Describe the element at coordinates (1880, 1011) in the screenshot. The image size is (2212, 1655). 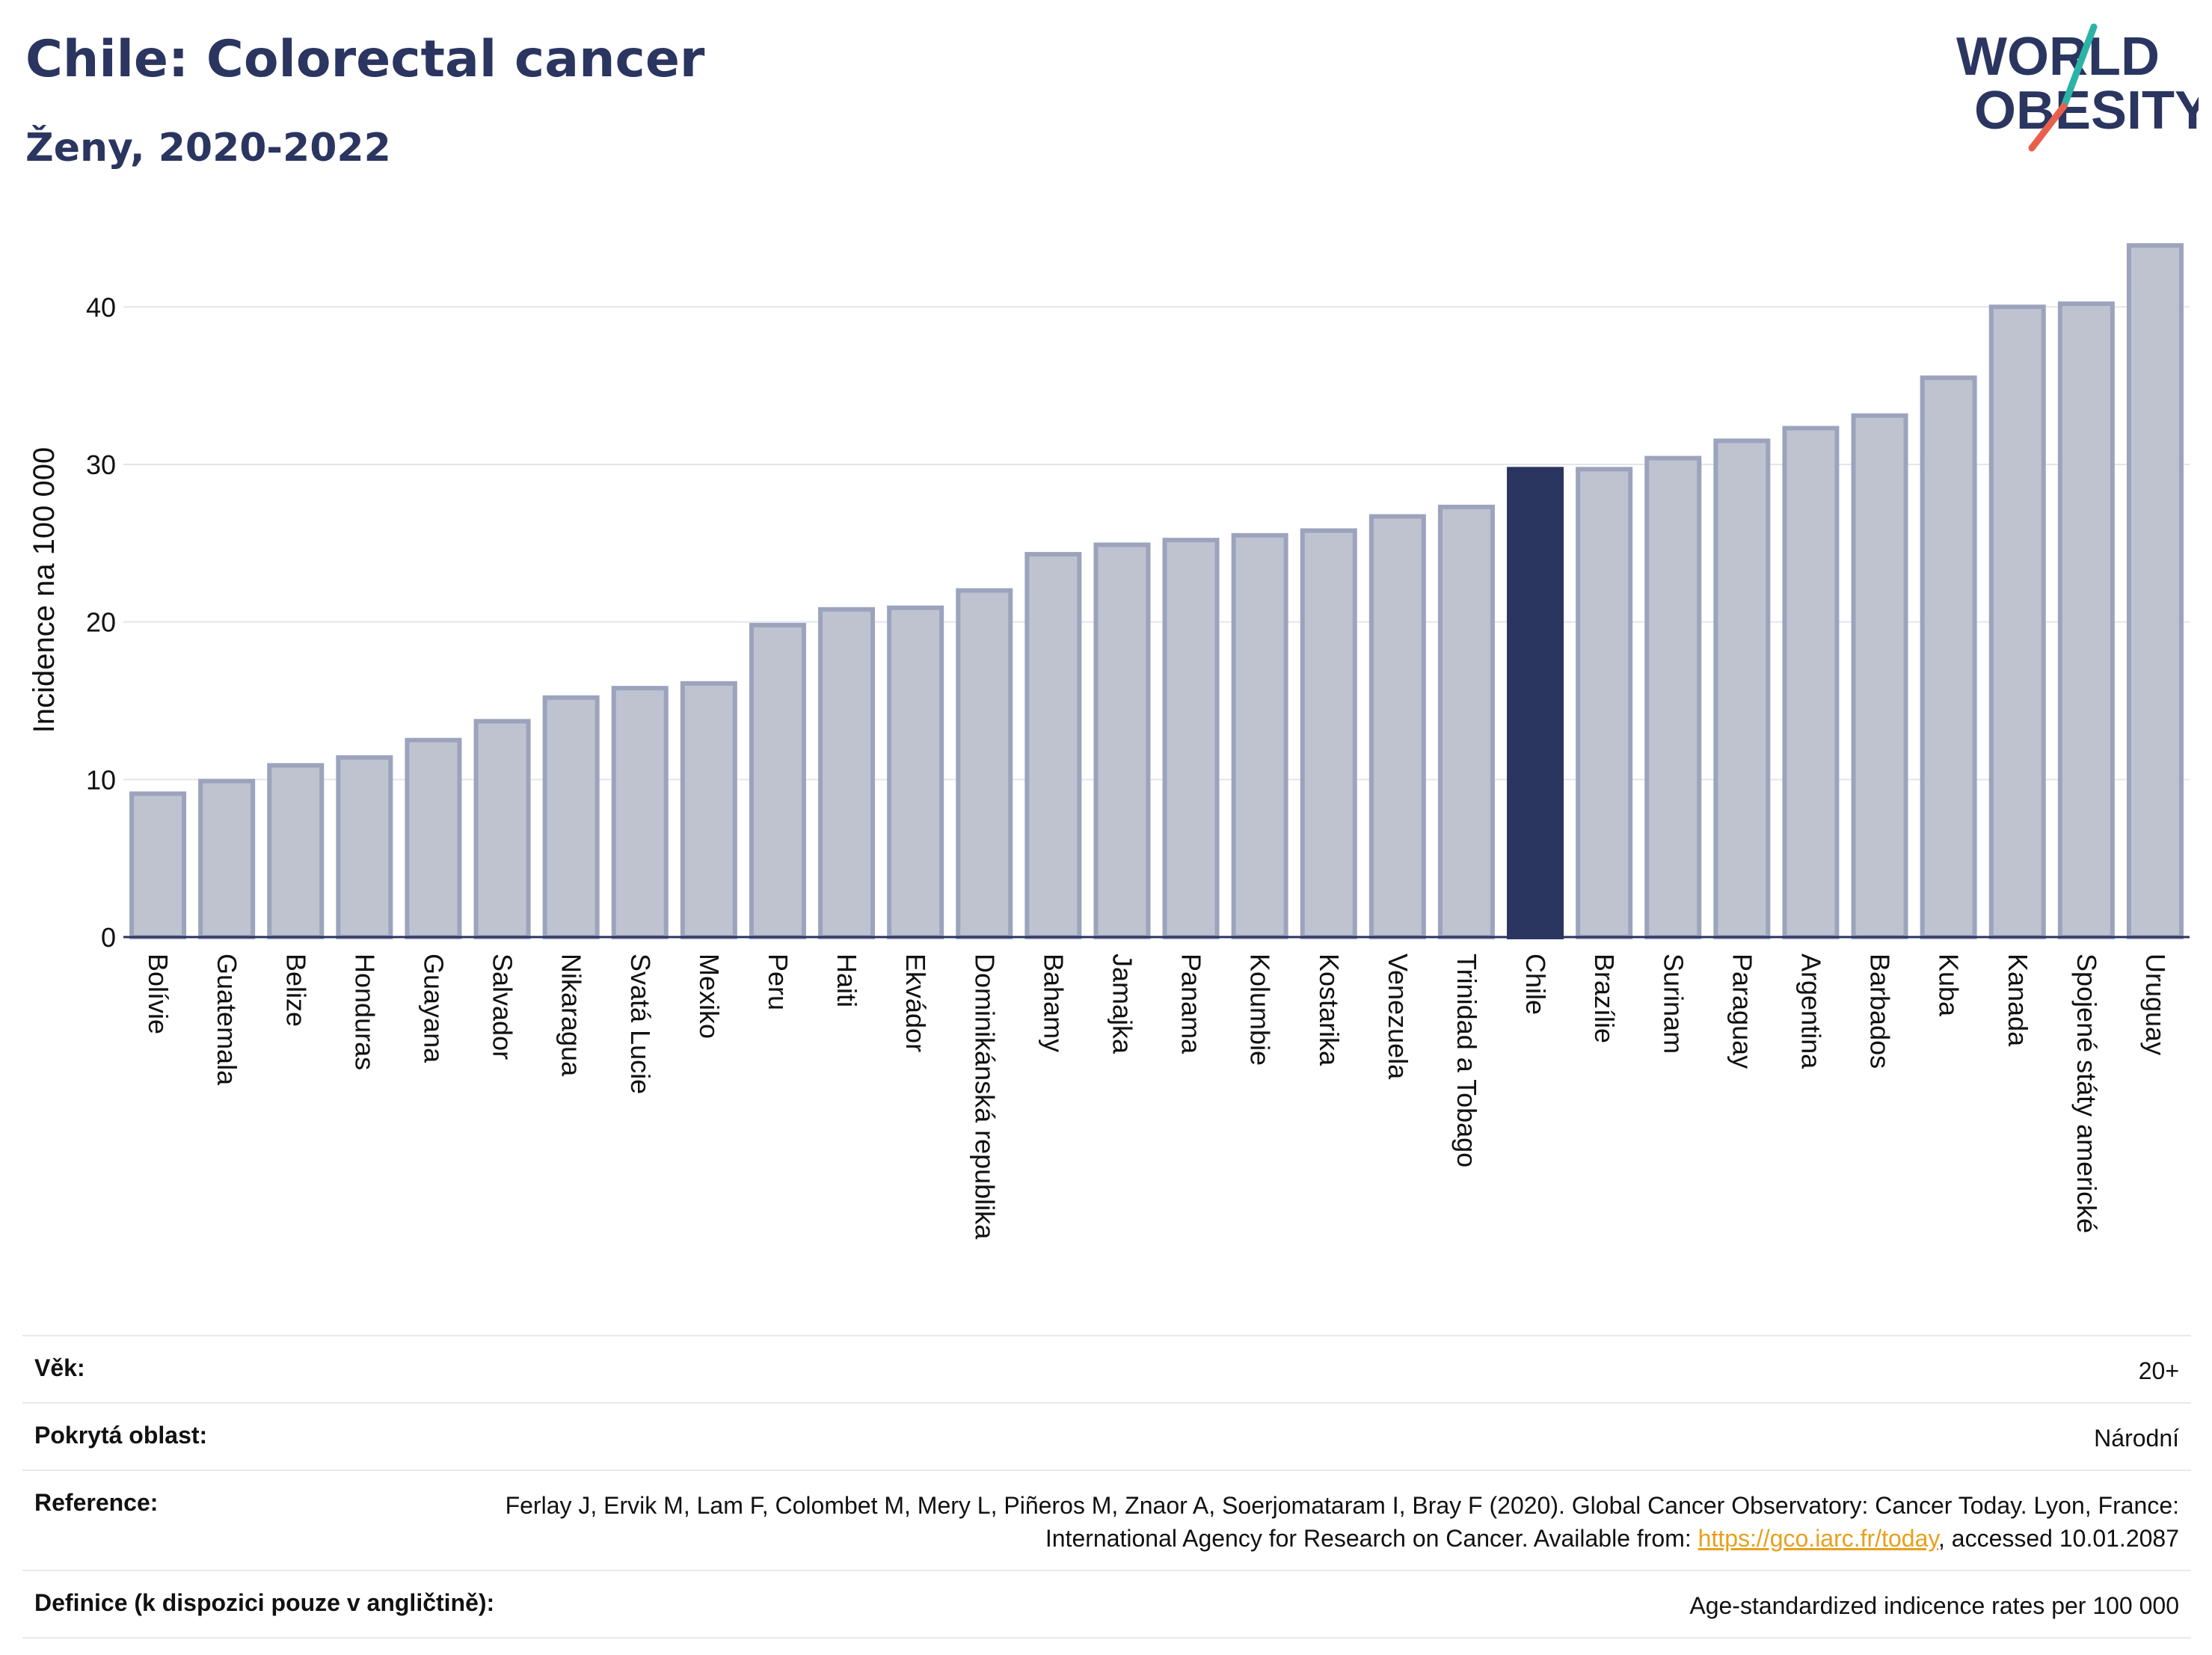
I see `x-tick-label: Barbados` at that location.